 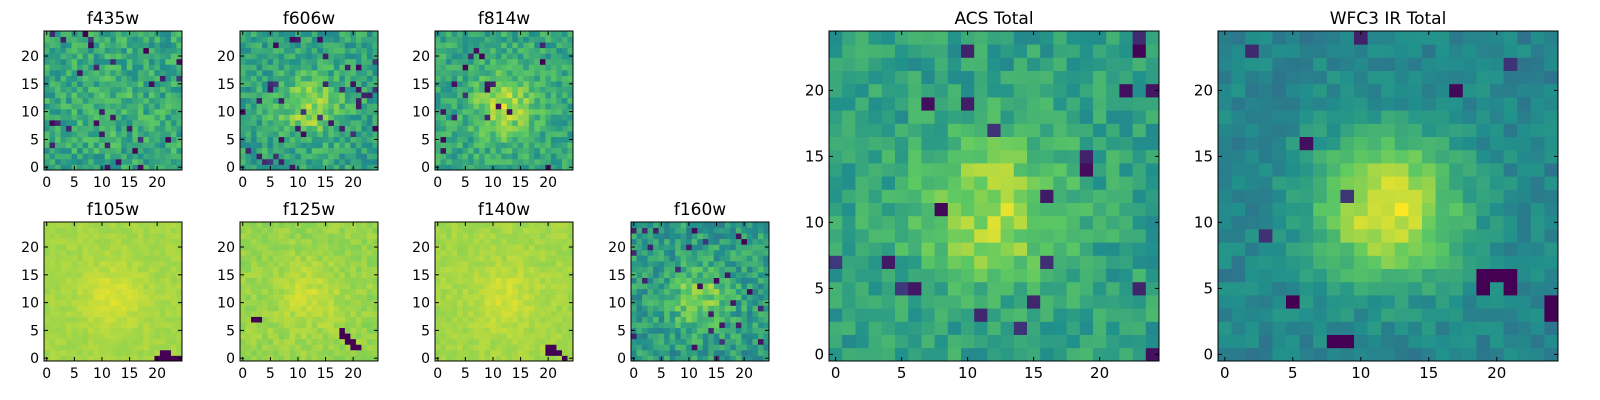 I want to click on x-tick-label: 15, so click(x=326, y=374).